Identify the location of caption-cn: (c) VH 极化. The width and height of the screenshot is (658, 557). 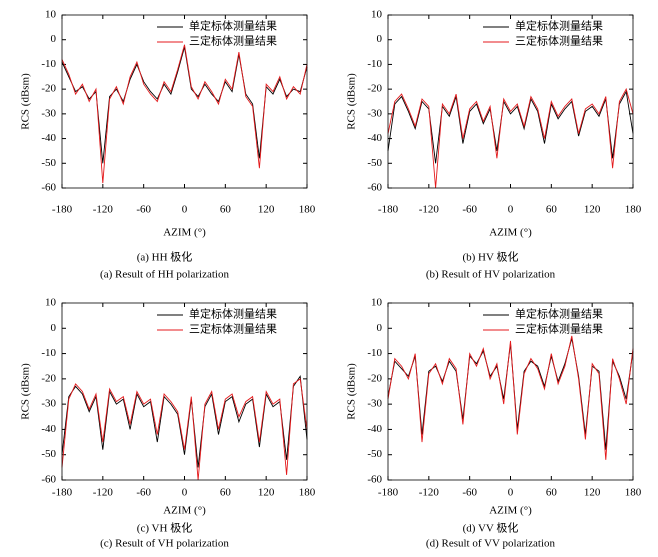
(164, 528).